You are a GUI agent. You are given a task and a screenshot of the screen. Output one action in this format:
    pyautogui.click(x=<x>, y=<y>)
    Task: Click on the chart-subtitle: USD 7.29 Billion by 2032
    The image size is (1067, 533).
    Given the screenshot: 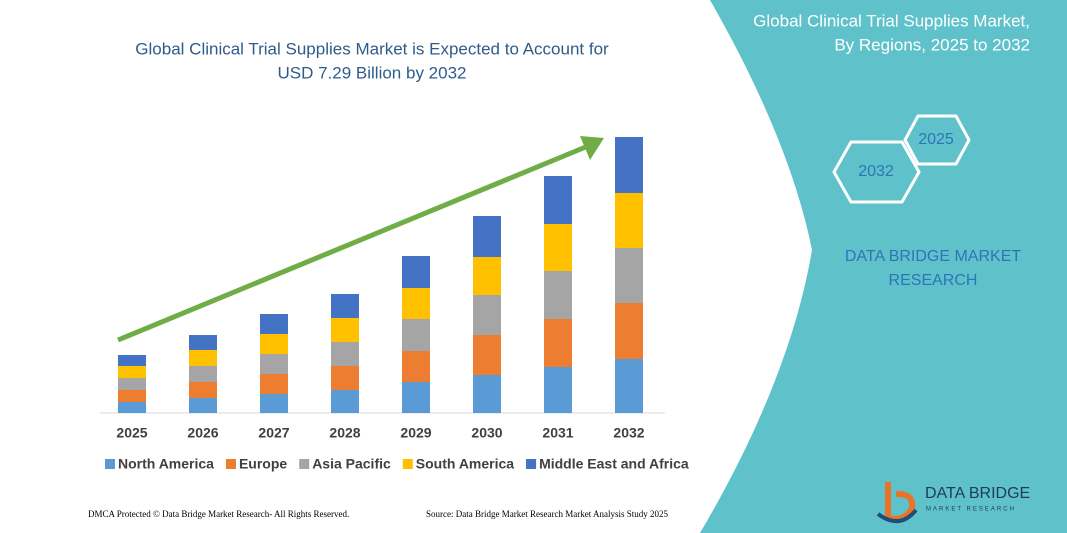 What is the action you would take?
    pyautogui.click(x=371, y=72)
    